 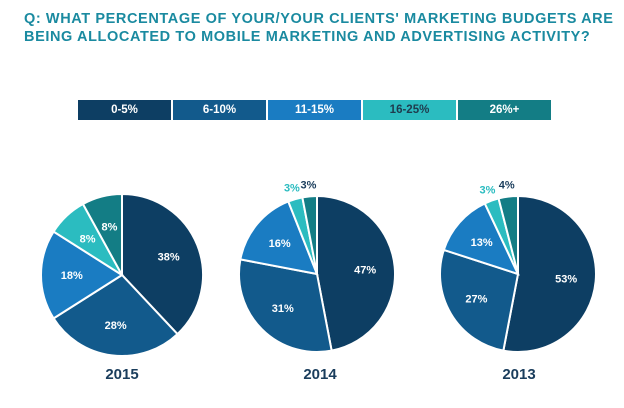 I want to click on legend: 0-5% 6-10% 11-15% 16-25% 26%+, so click(x=315, y=110).